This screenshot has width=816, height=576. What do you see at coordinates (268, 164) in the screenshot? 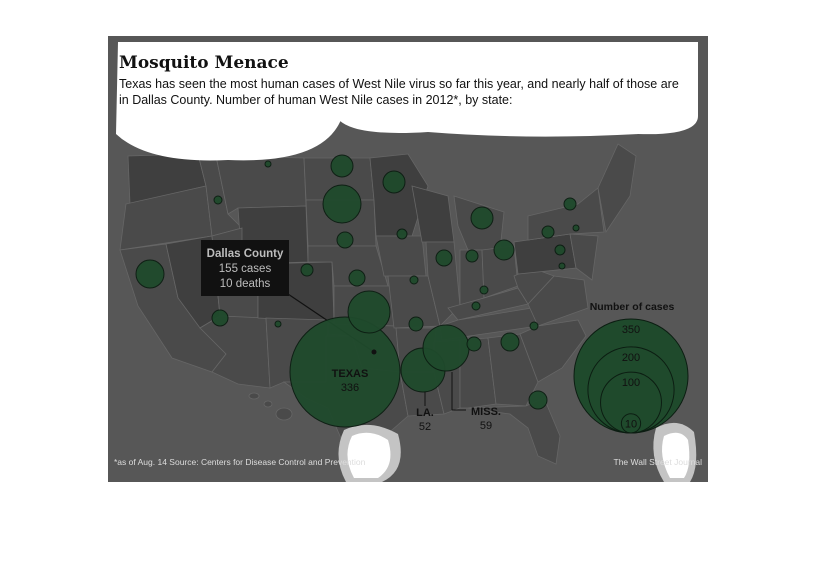
I see `bubble-montana` at bounding box center [268, 164].